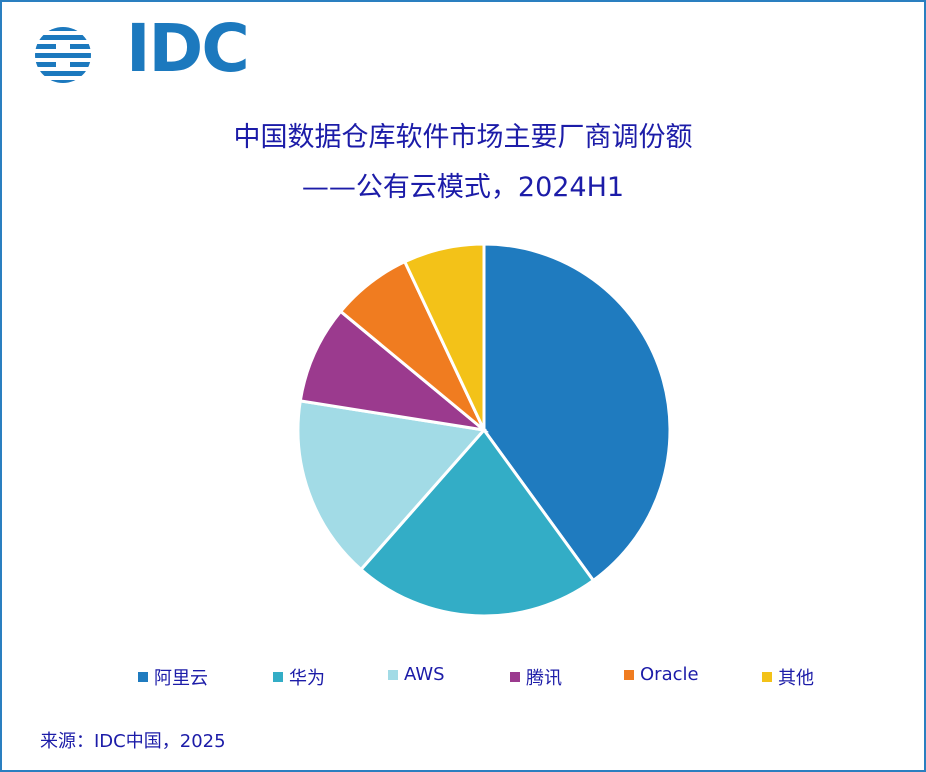 The image size is (926, 772). I want to click on idc-globe-icon, so click(63, 55).